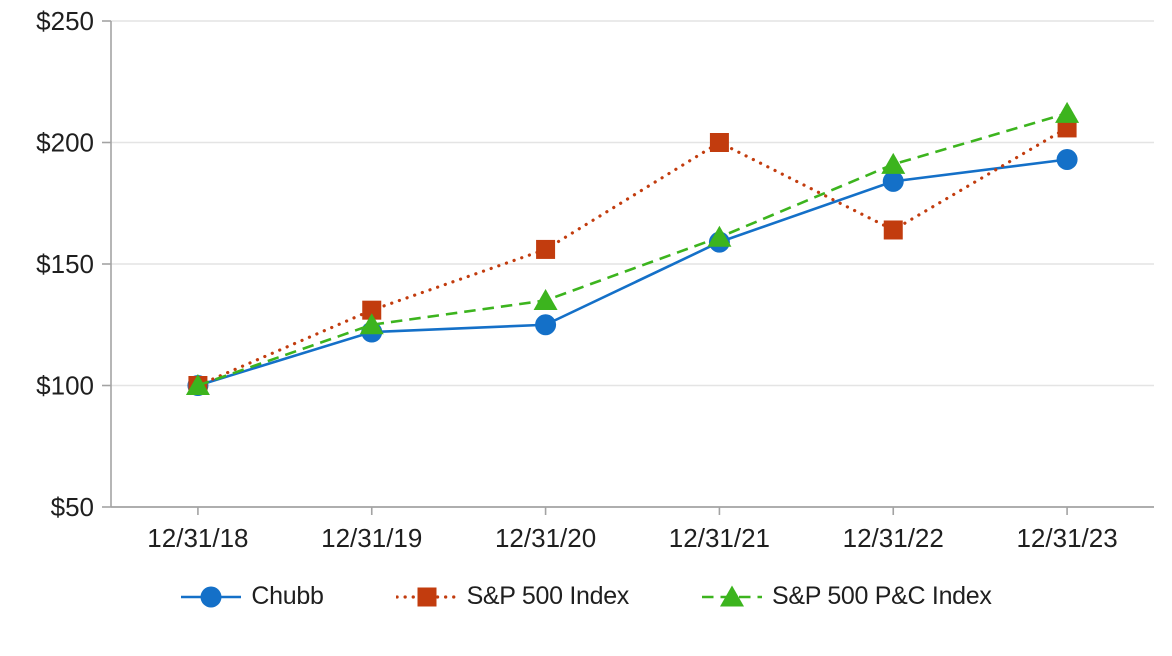 Image resolution: width=1172 pixels, height=656 pixels. Describe the element at coordinates (65, 143) in the screenshot. I see `y-tick-label: $200` at that location.